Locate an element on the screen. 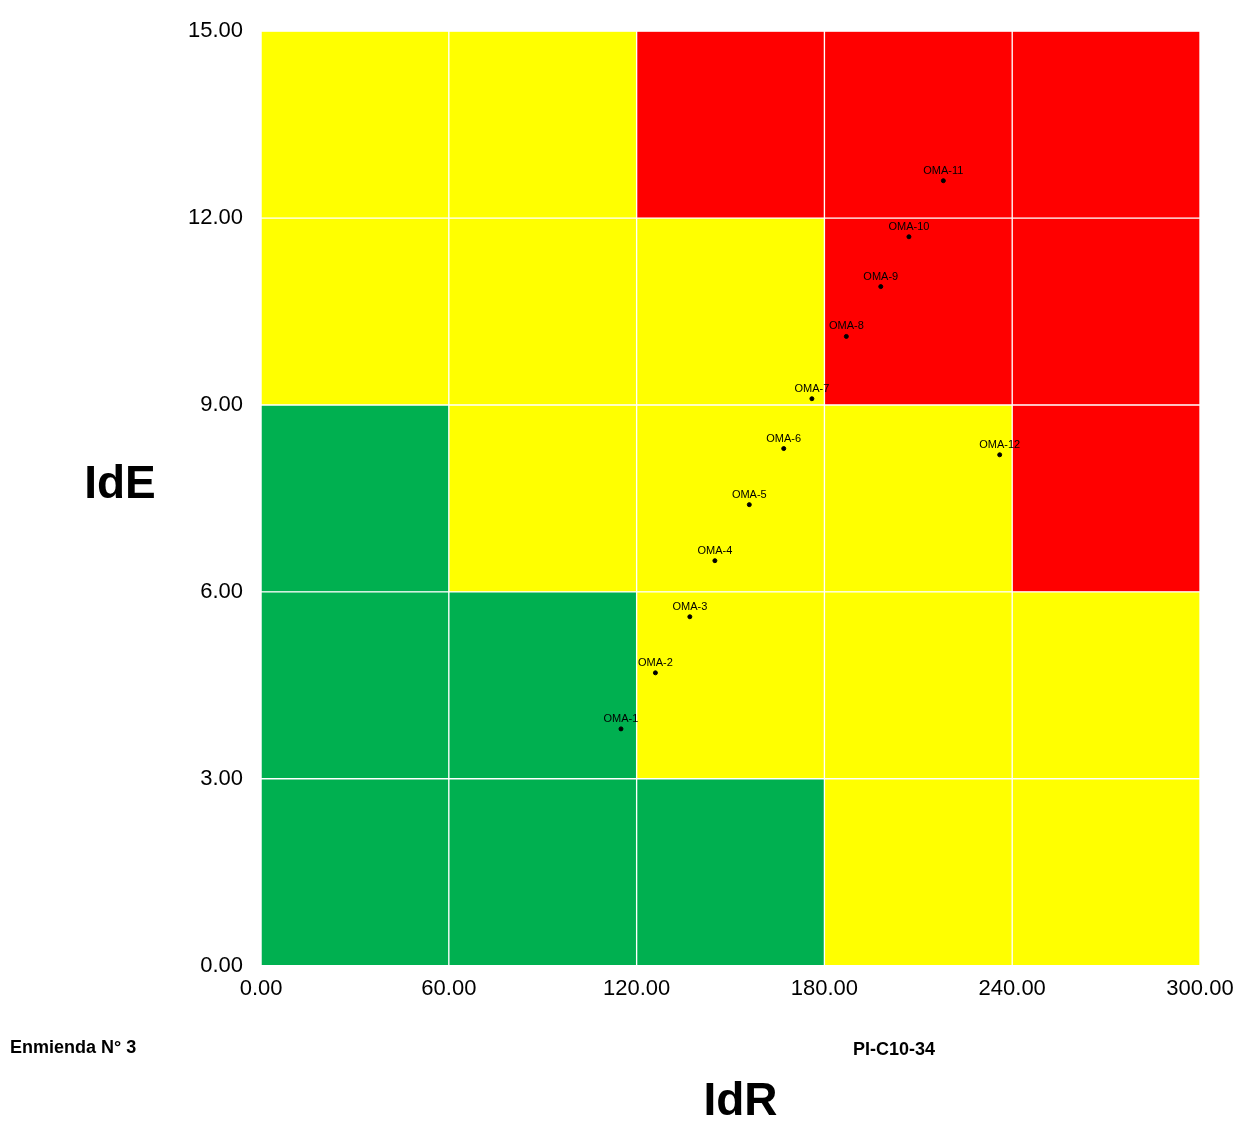 The width and height of the screenshot is (1246, 1122). x-tick-label: 300.00 is located at coordinates (1200, 987).